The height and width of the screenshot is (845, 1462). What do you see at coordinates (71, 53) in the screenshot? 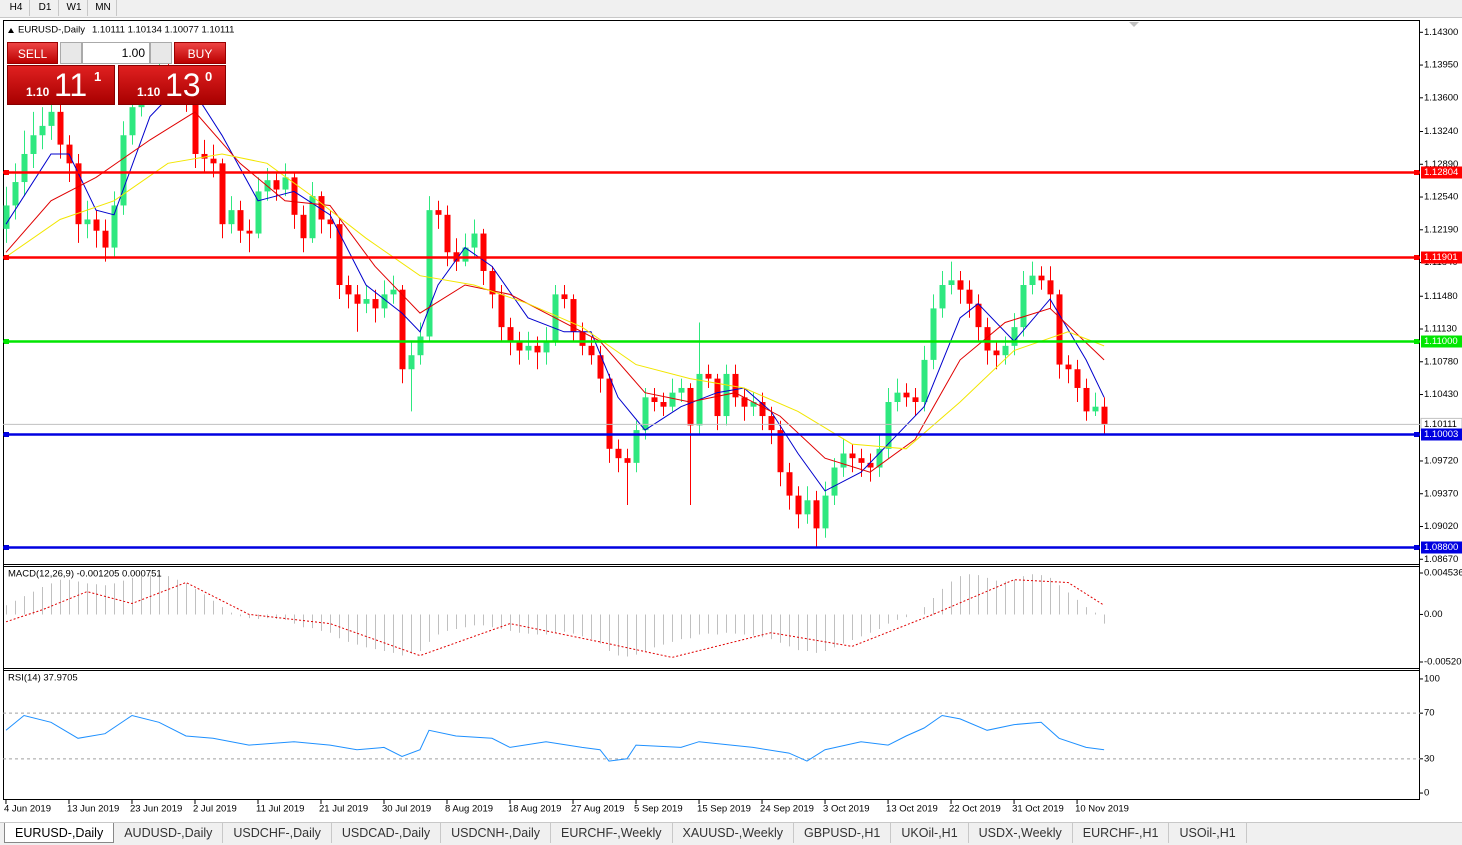
I see `volume-down` at bounding box center [71, 53].